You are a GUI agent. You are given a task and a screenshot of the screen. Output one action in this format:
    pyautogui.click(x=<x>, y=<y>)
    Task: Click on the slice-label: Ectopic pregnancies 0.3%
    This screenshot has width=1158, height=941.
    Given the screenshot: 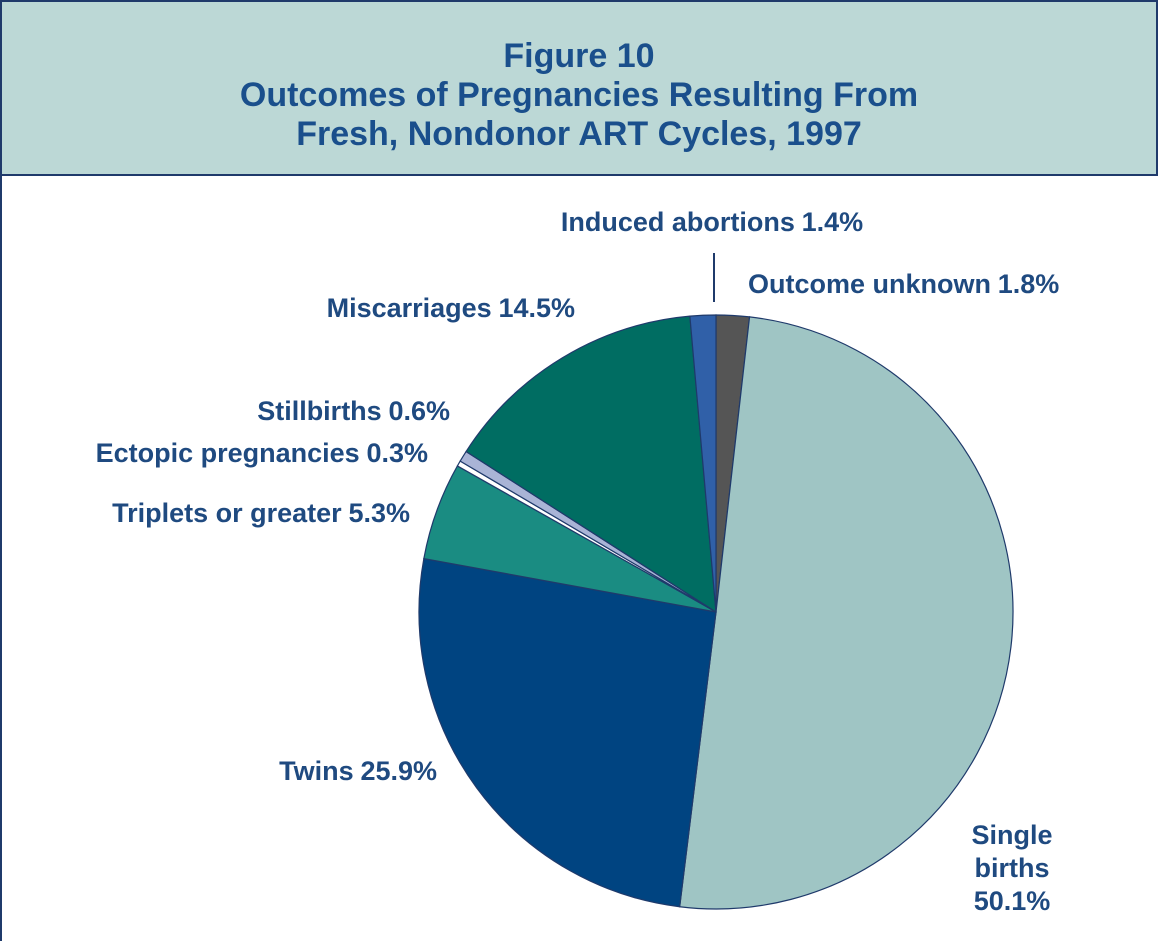 What is the action you would take?
    pyautogui.click(x=262, y=453)
    